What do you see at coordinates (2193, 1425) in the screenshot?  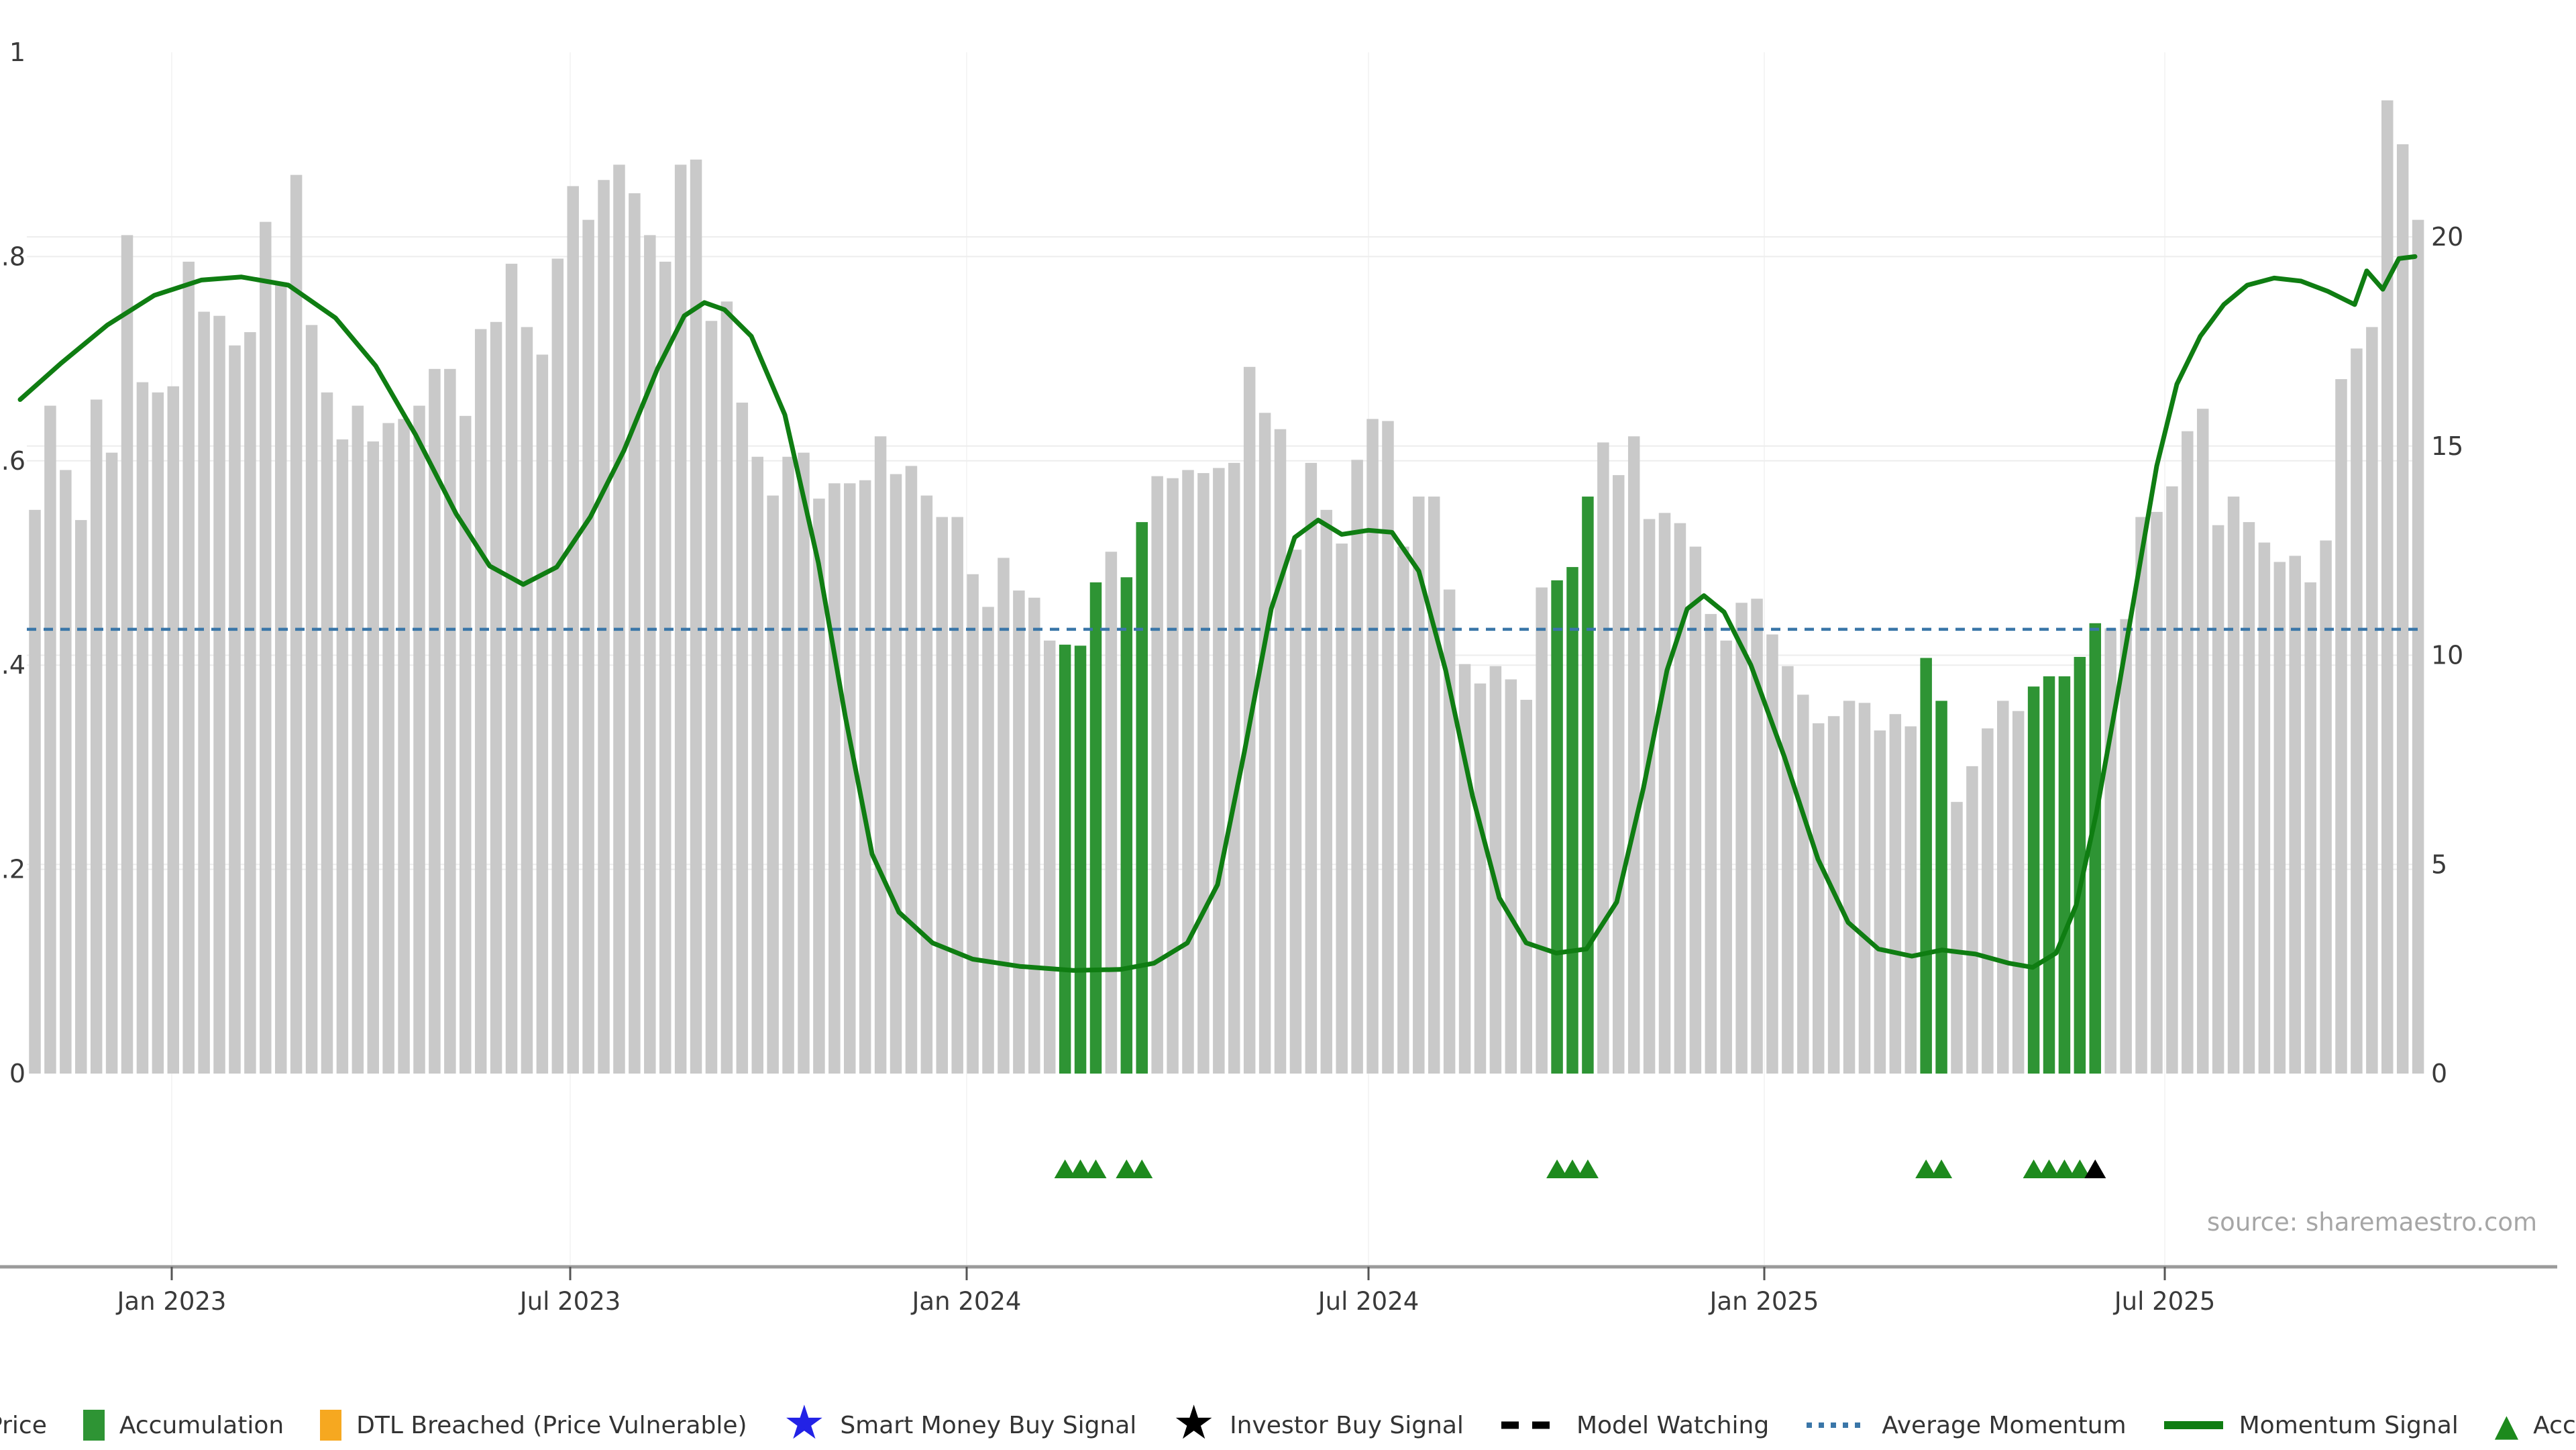 I see `solid-legend-icon` at bounding box center [2193, 1425].